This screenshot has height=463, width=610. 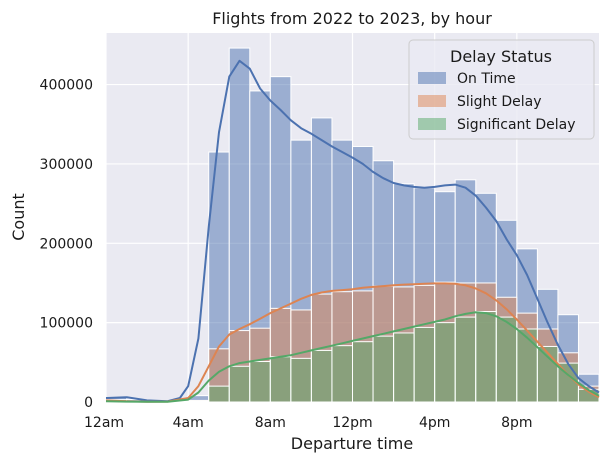 I want to click on legend-box, so click(x=501, y=89).